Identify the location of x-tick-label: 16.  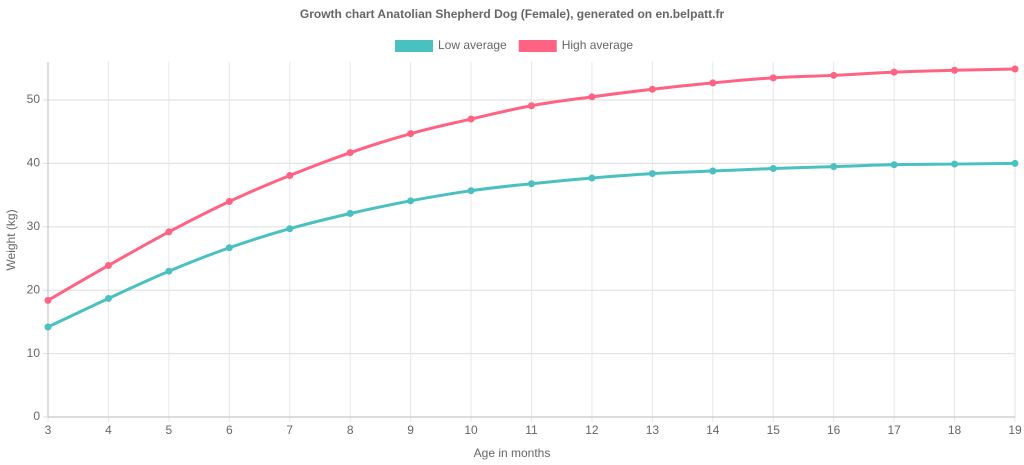
(834, 430).